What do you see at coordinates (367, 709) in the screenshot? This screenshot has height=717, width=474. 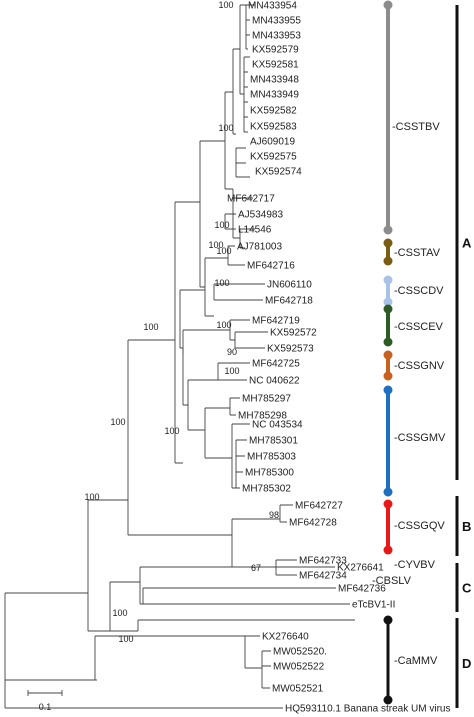 I see `leaf-label: HQ593110.1 Banana streak UM virus` at bounding box center [367, 709].